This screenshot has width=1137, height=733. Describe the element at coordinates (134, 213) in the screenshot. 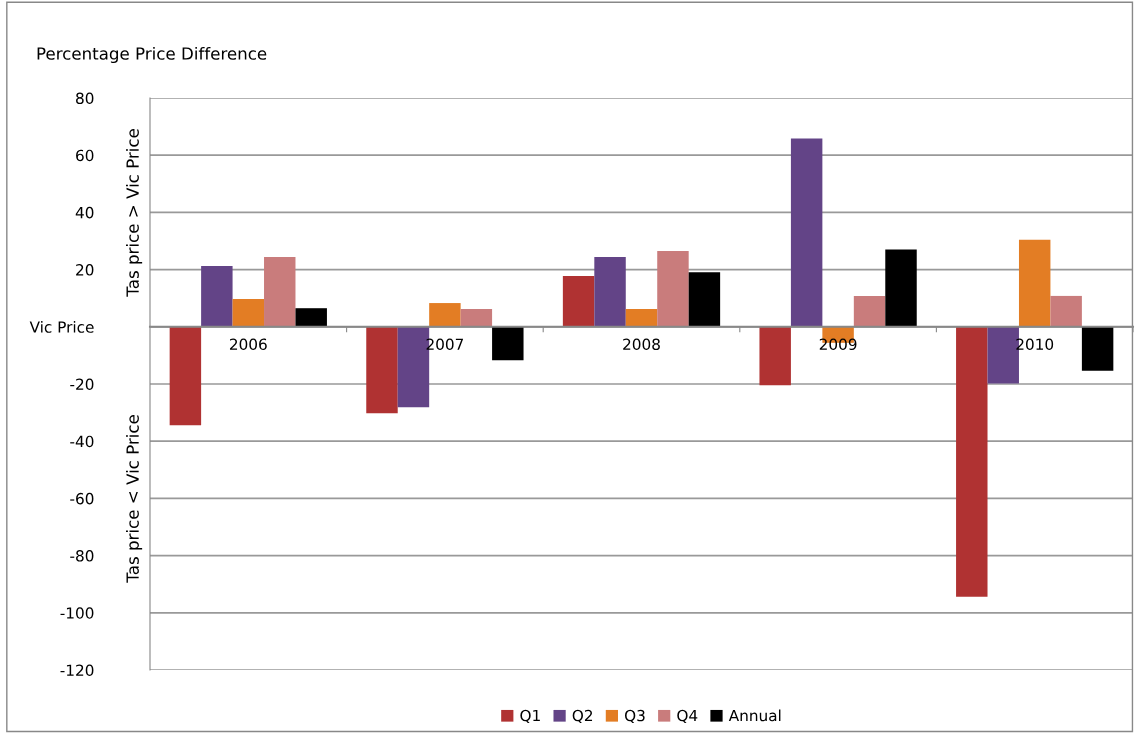

I see `text: Tas price > Vic Price` at that location.